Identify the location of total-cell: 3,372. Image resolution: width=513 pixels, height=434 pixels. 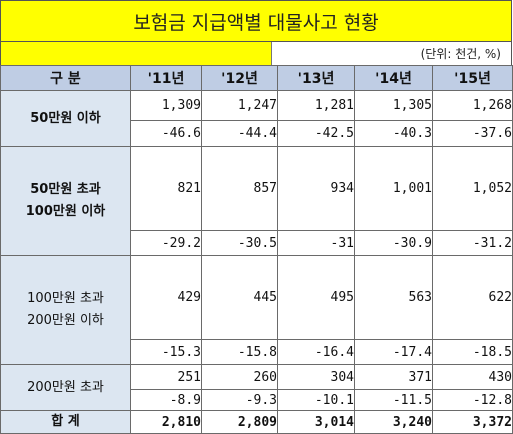
(472, 422).